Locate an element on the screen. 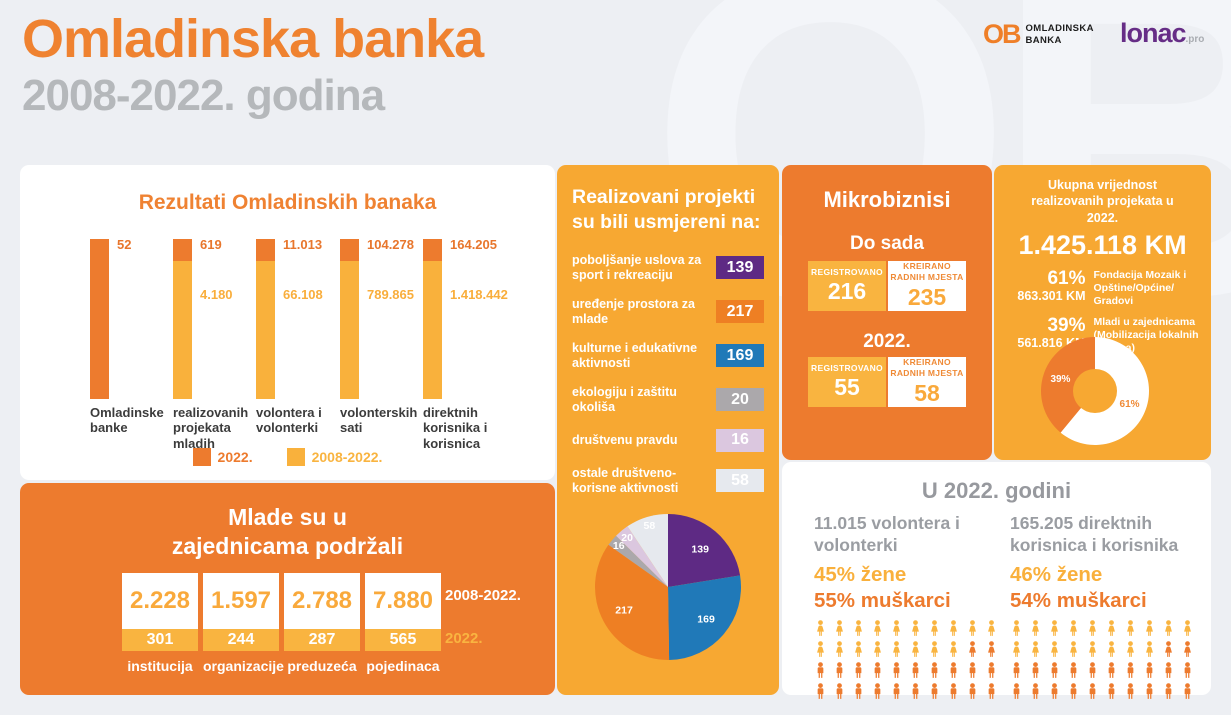  ob-logo-text: OMLADINSKA BANKA is located at coordinates (1059, 34).